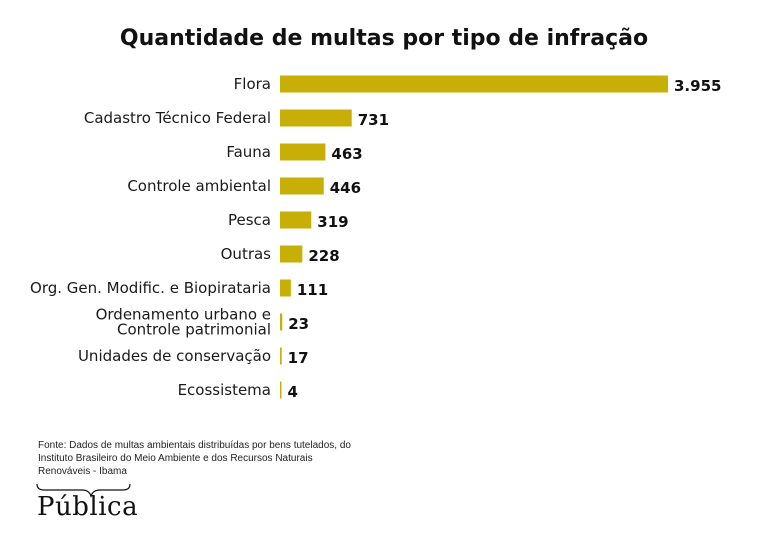 This screenshot has height=540, width=768. I want to click on category-label: Cadastro Técnico Federal, so click(177, 118).